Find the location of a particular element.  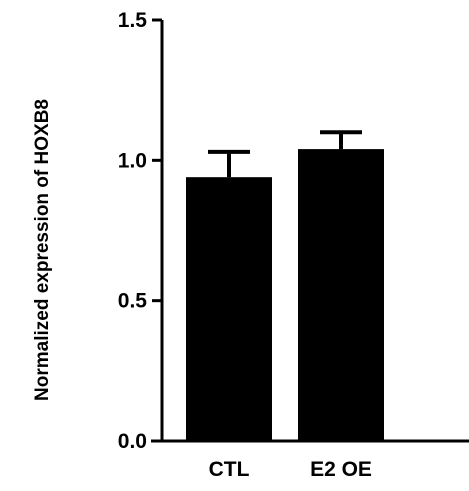

y-tick-label: 0.5 is located at coordinates (133, 301).